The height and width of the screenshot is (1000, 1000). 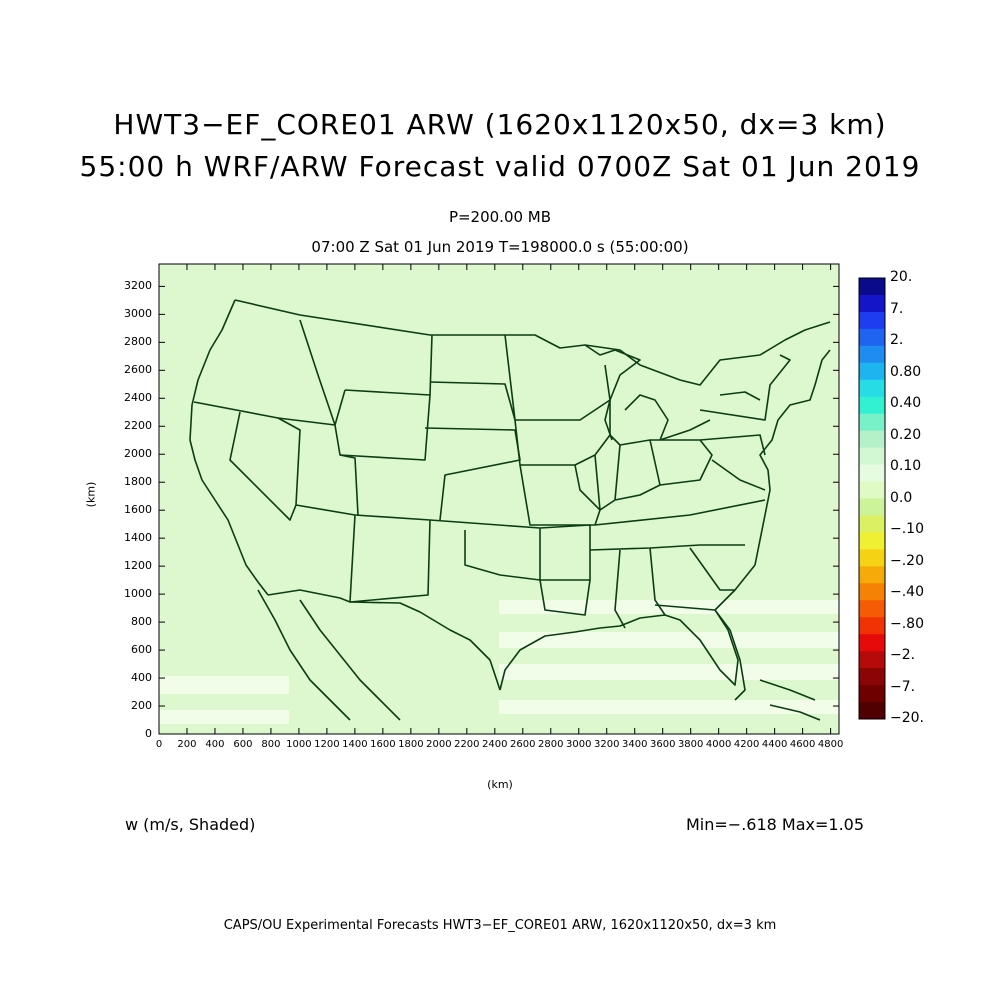 What do you see at coordinates (740, 396) in the screenshot?
I see `lake-ontario` at bounding box center [740, 396].